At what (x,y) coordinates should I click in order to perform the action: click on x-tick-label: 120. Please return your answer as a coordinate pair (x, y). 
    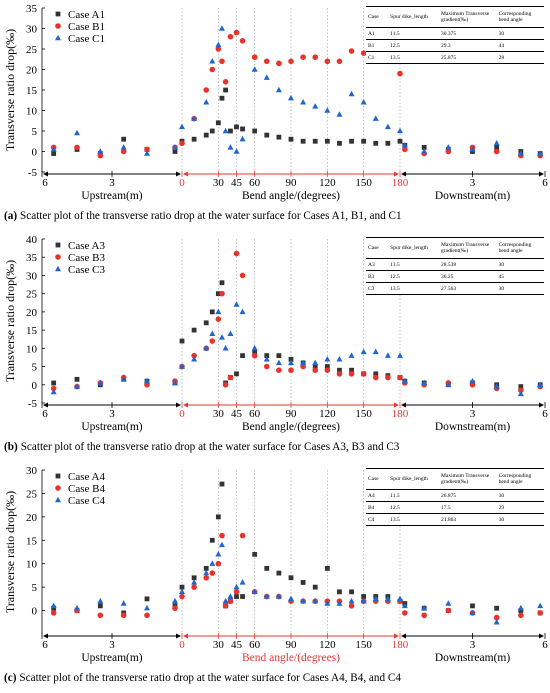
    Looking at the image, I should click on (327, 183).